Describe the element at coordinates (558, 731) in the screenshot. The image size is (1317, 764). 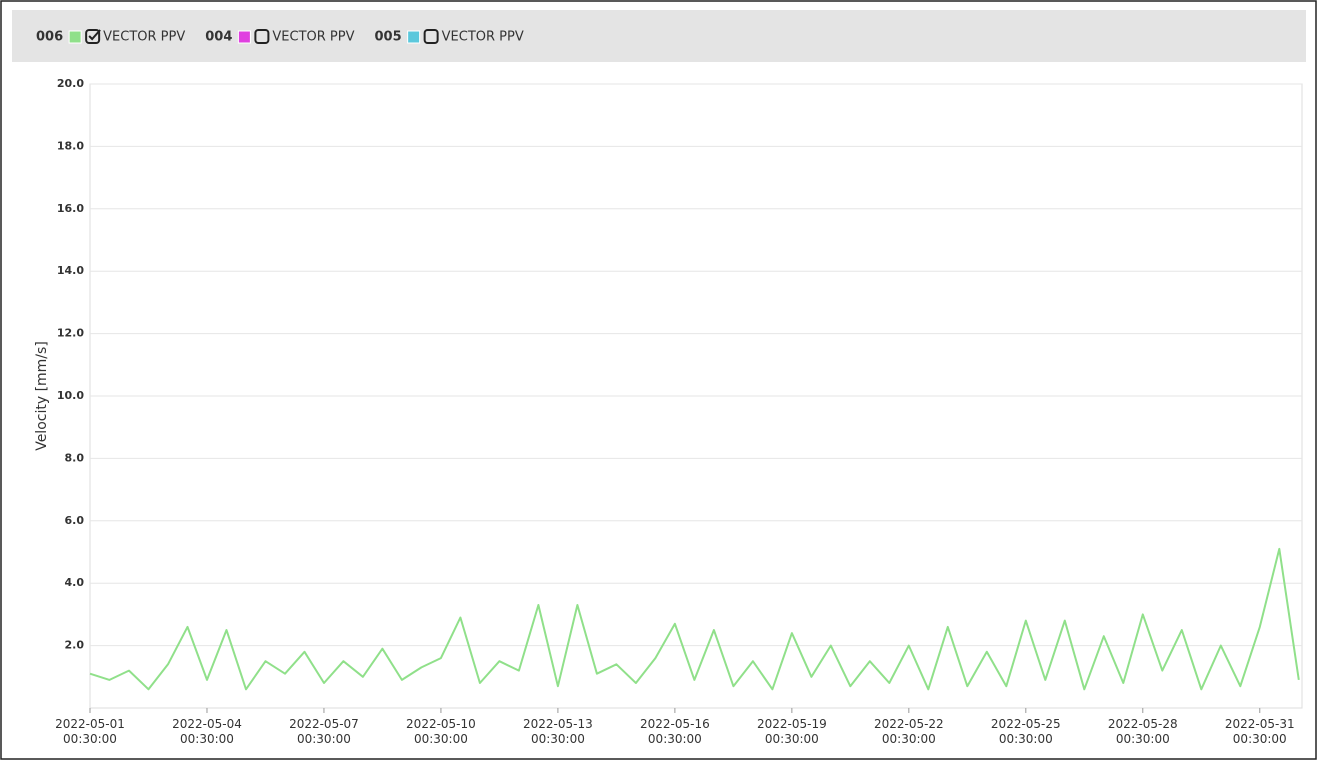
I see `x-tick-label: 2022-05-13 00:30:00` at that location.